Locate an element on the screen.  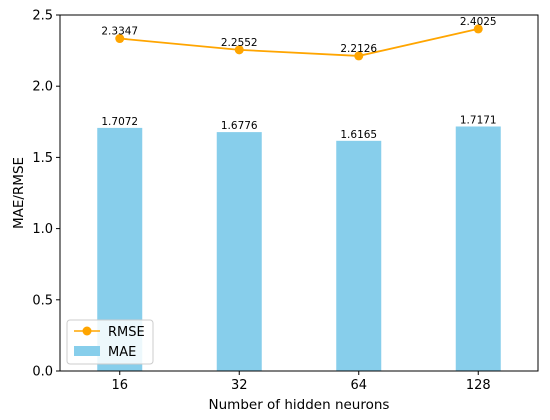
x-axis-ticks: 16 32 64 128 is located at coordinates (301, 382).